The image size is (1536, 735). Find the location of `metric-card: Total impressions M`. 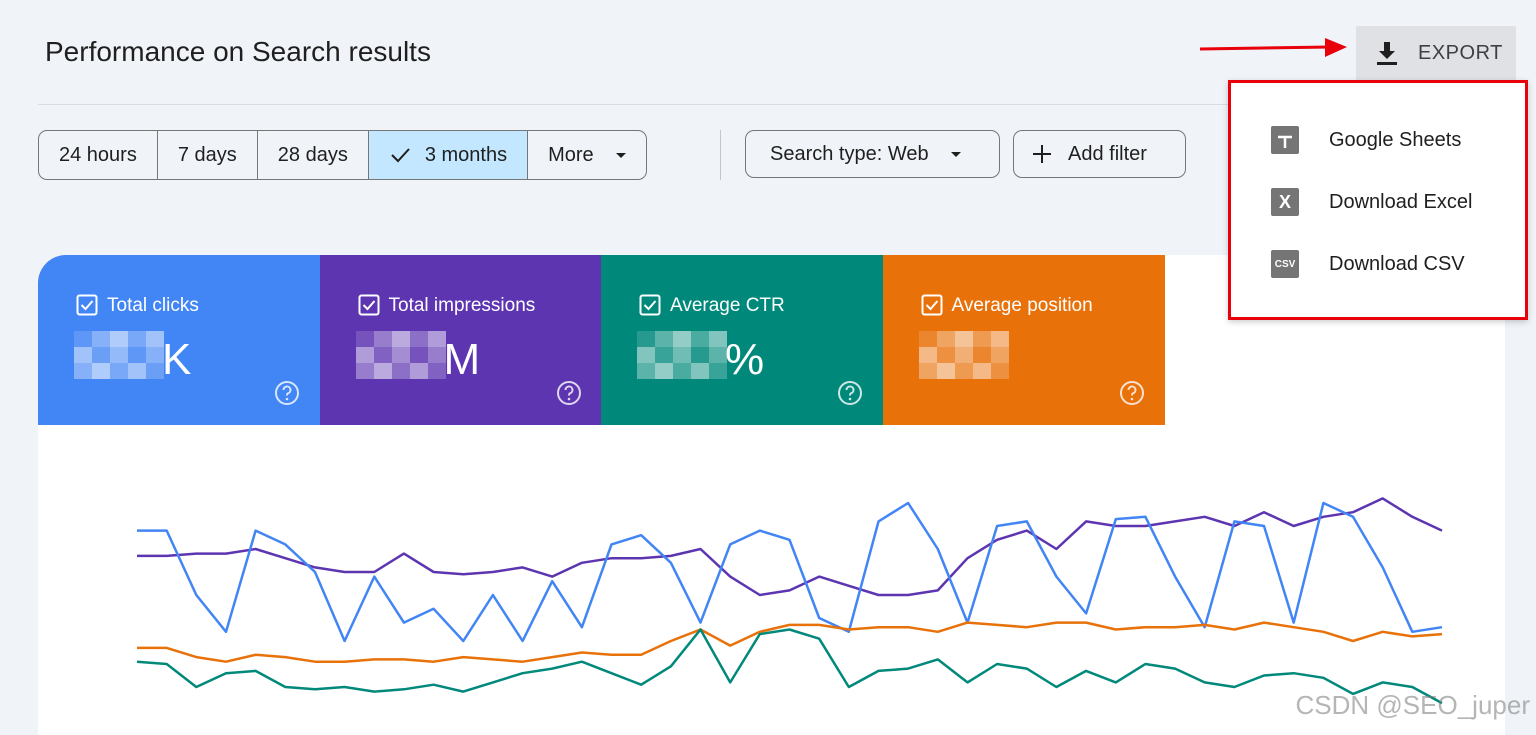

metric-card: Total impressions M is located at coordinates (460, 340).